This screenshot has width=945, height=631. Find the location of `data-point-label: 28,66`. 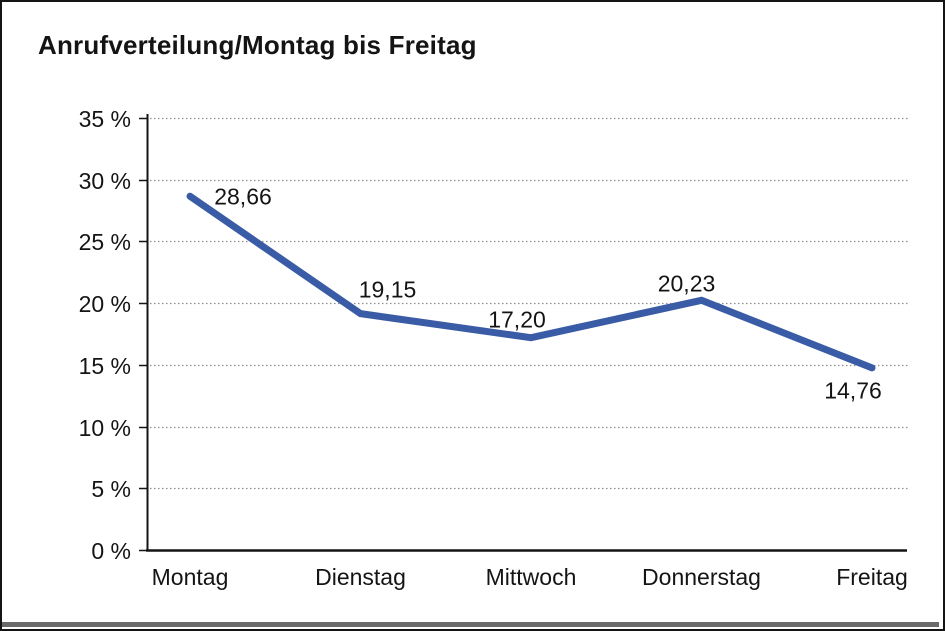

data-point-label: 28,66 is located at coordinates (243, 196).